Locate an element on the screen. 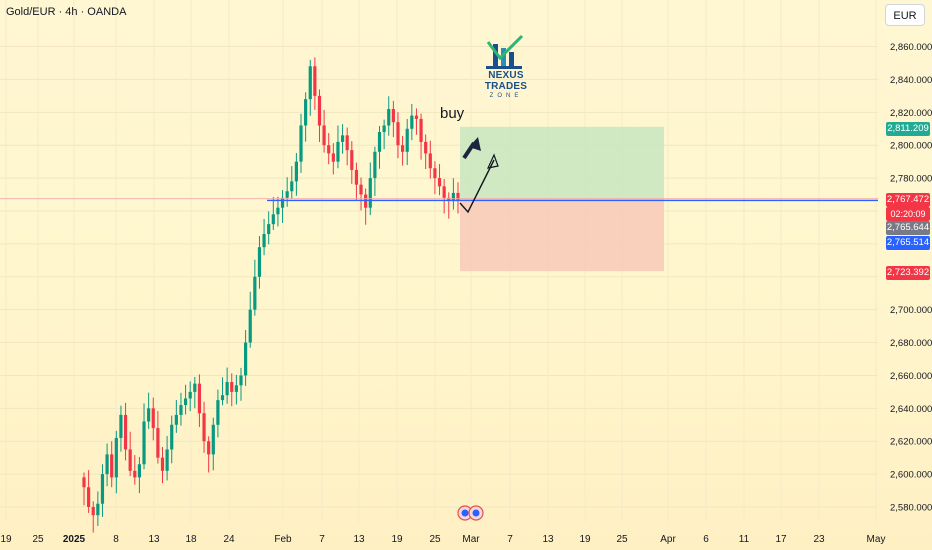 This screenshot has width=932, height=550. x-tick-label: Apr is located at coordinates (668, 539).